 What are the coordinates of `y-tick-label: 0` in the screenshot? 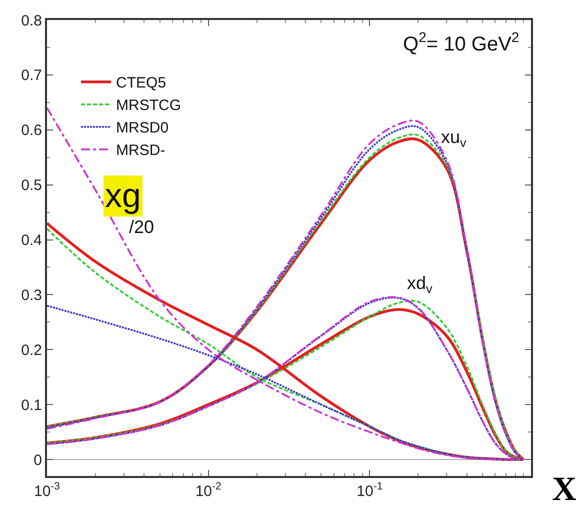 It's located at (38, 460).